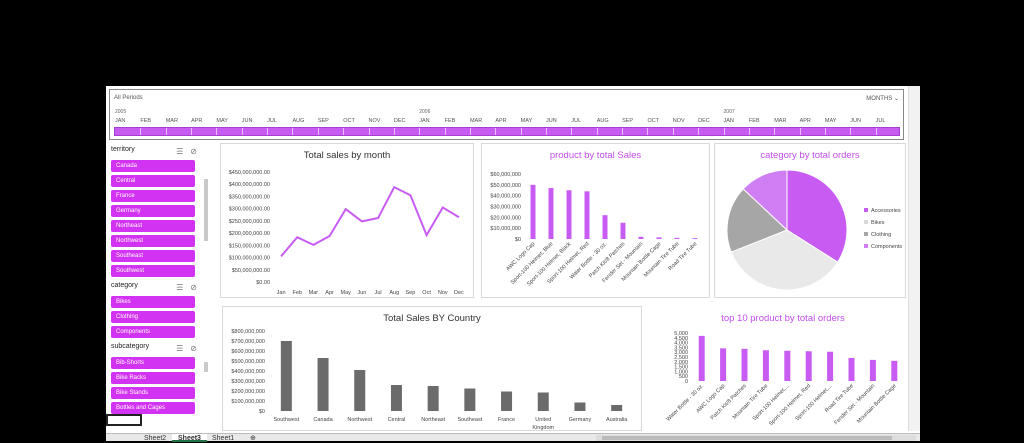  I want to click on slicer-item: Bike Stands, so click(153, 393).